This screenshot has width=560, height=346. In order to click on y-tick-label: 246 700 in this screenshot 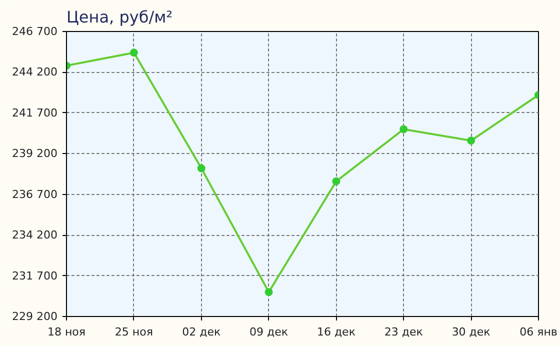, I will do `click(35, 31)`.